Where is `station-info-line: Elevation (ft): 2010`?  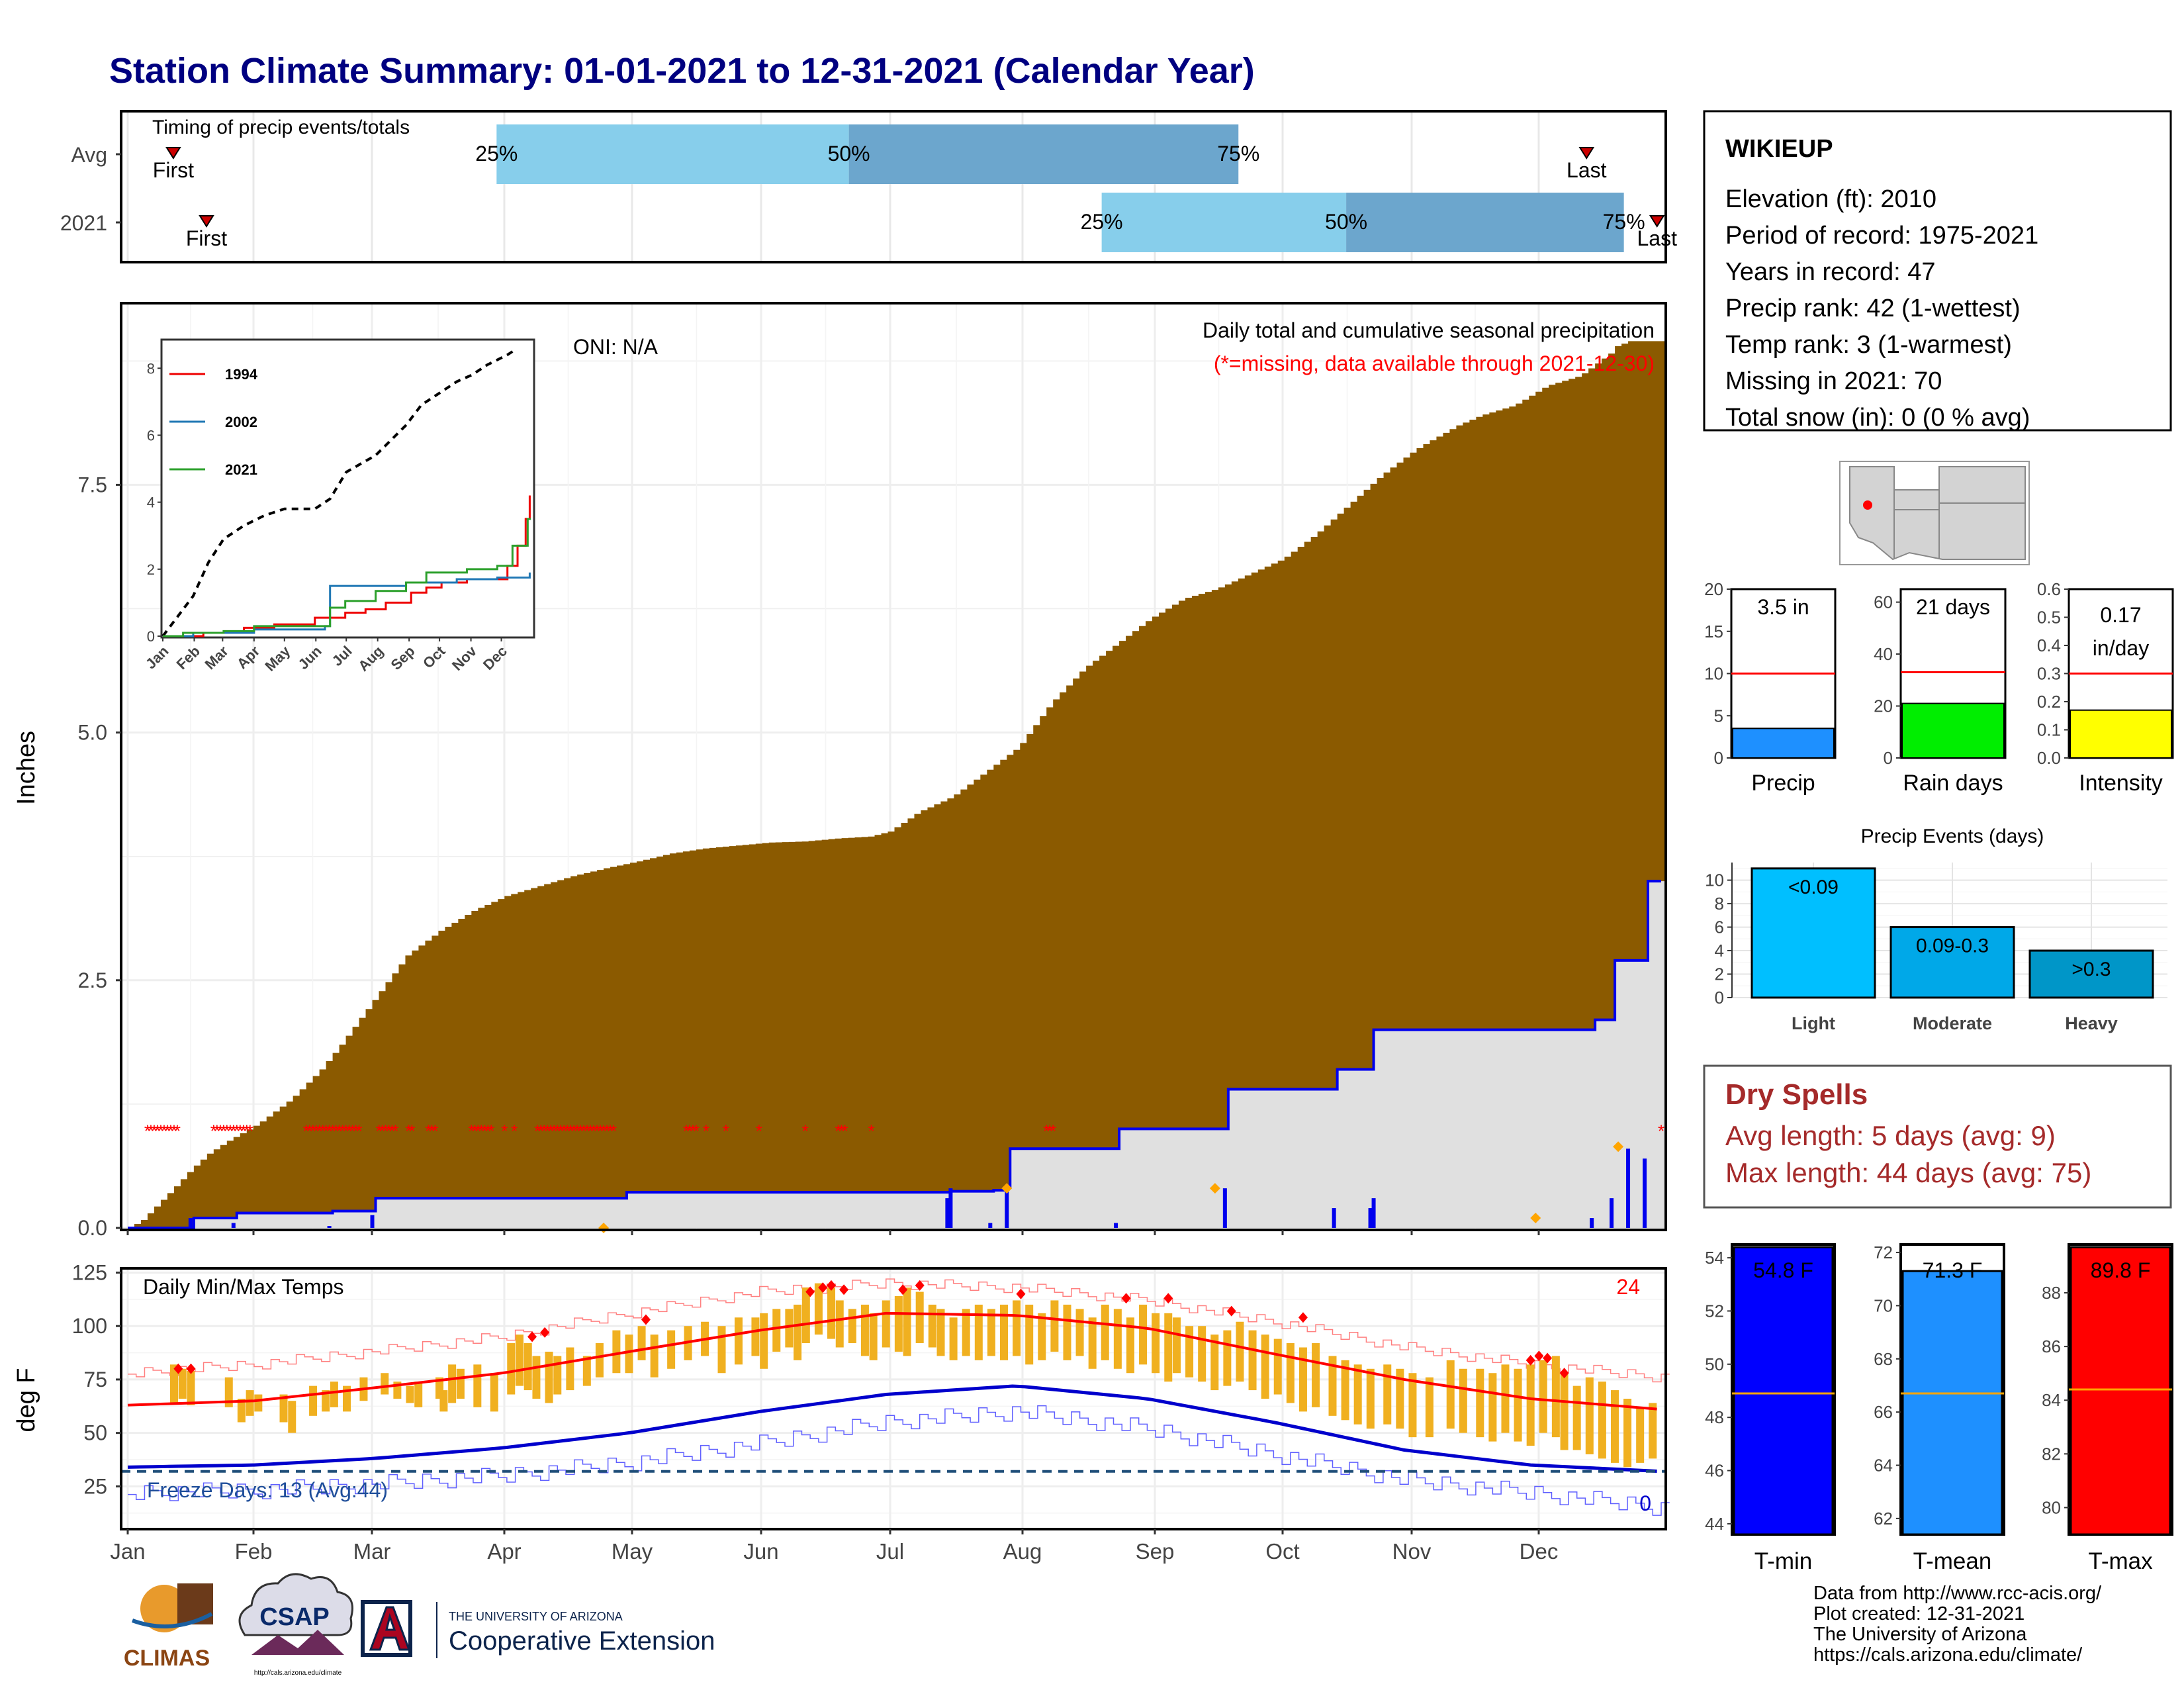 station-info-line: Elevation (ft): 2010 is located at coordinates (1831, 199).